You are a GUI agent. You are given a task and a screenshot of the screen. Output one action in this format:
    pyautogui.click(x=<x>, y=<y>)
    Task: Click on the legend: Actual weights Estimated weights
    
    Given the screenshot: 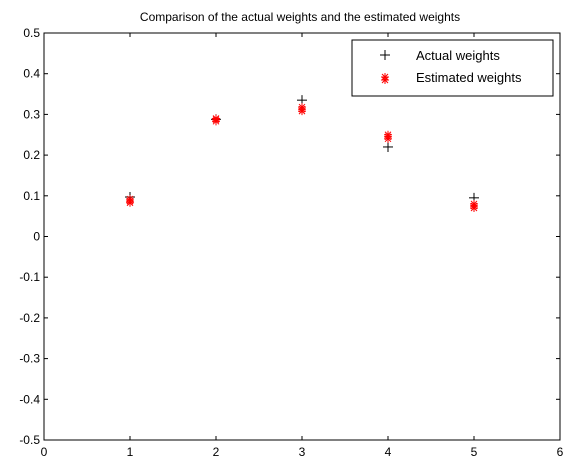 What is the action you would take?
    pyautogui.click(x=452, y=68)
    